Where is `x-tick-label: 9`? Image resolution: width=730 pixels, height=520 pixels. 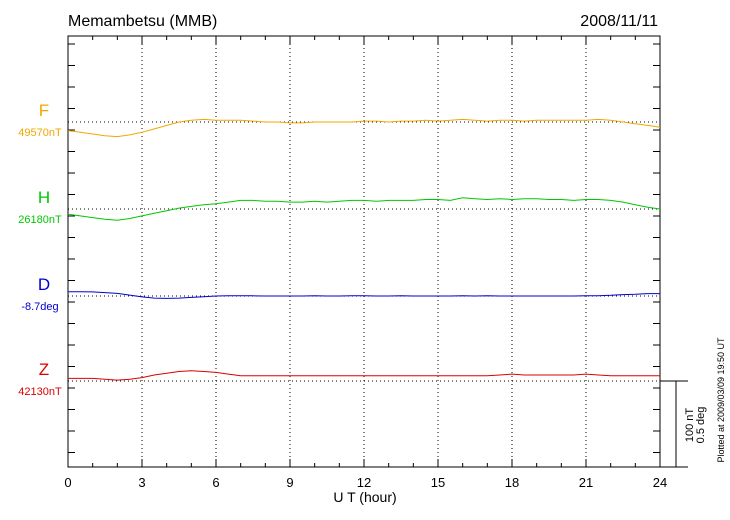 x-tick-label: 9 is located at coordinates (289, 482).